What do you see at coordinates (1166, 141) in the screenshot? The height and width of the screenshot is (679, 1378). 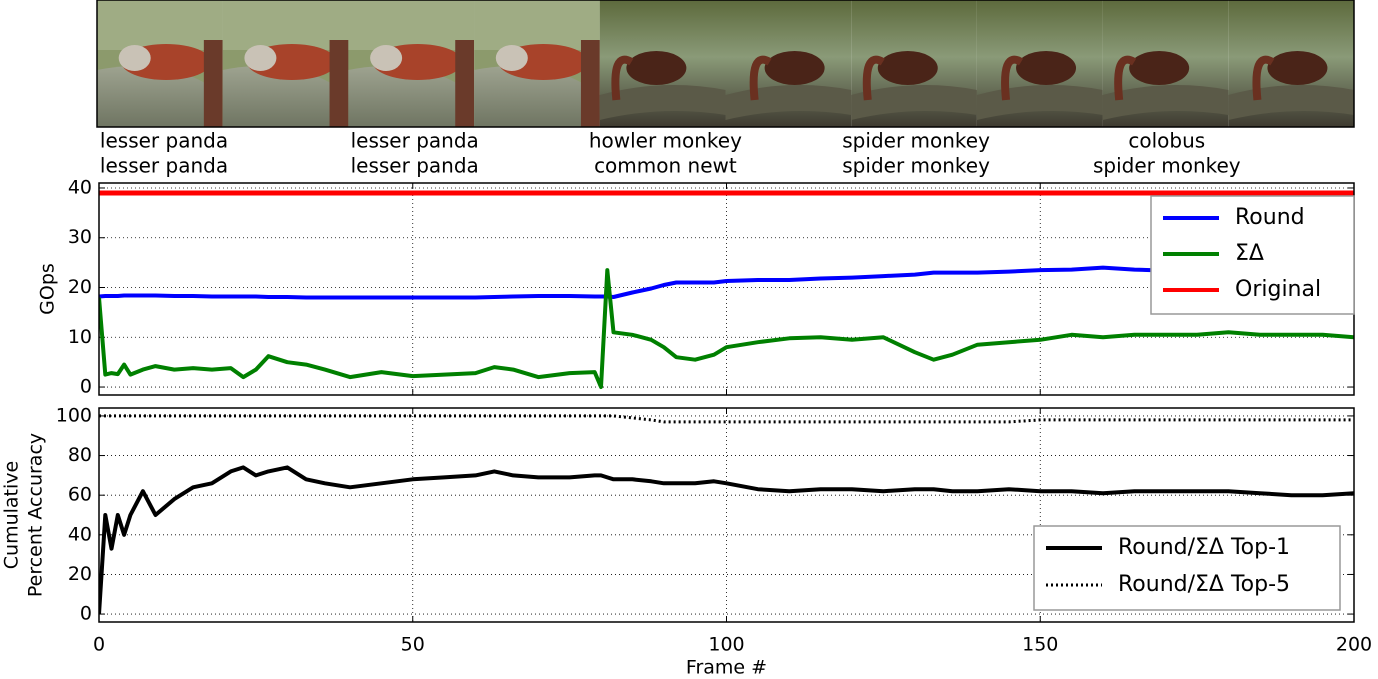 I see `thumbnail-label-top: colobus` at bounding box center [1166, 141].